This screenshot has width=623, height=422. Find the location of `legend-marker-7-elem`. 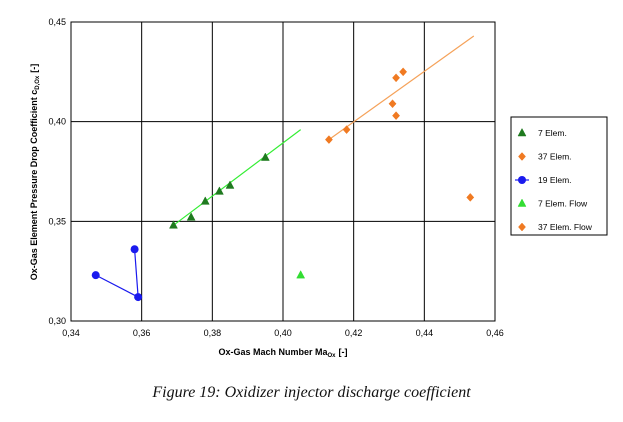

legend-marker-7-elem is located at coordinates (522, 132).